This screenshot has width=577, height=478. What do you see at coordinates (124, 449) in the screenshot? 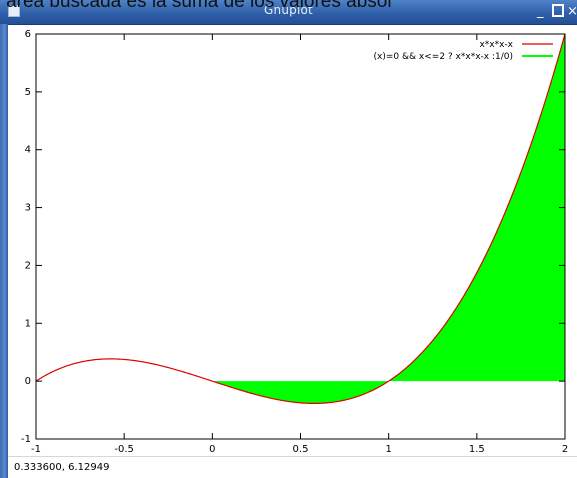
I see `x-tick-label: -0.5` at bounding box center [124, 449].